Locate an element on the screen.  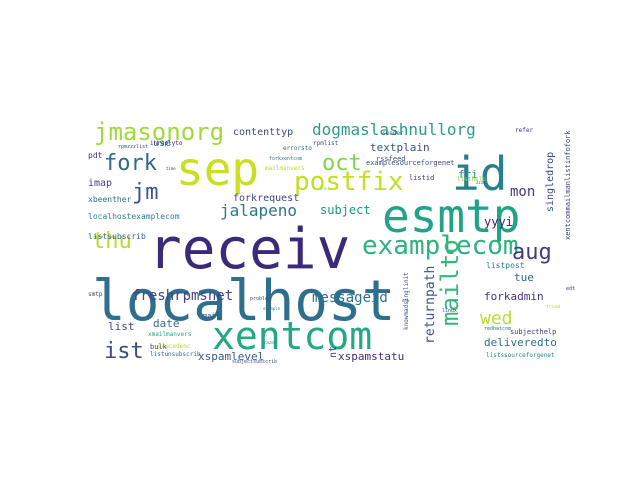
word-subject: subject is located at coordinates (345, 210).